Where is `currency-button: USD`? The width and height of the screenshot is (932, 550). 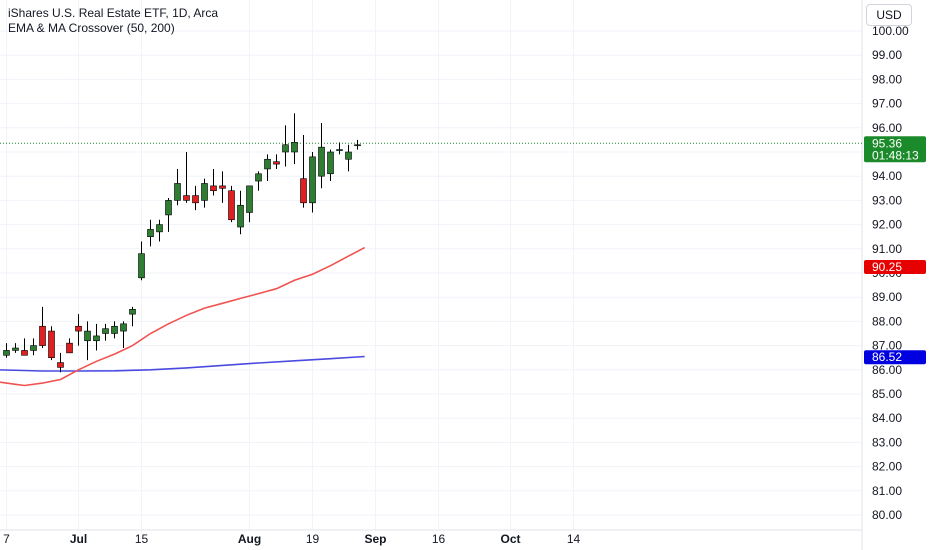 currency-button: USD is located at coordinates (889, 15).